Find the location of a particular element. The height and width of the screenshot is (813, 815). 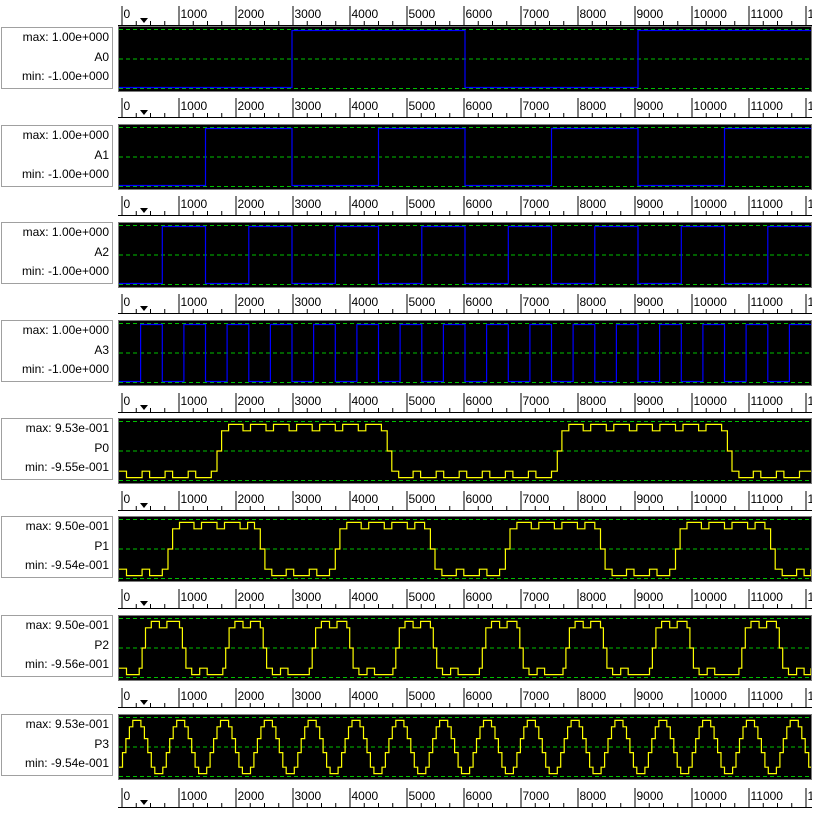

channel-name: P3 is located at coordinates (101, 744).